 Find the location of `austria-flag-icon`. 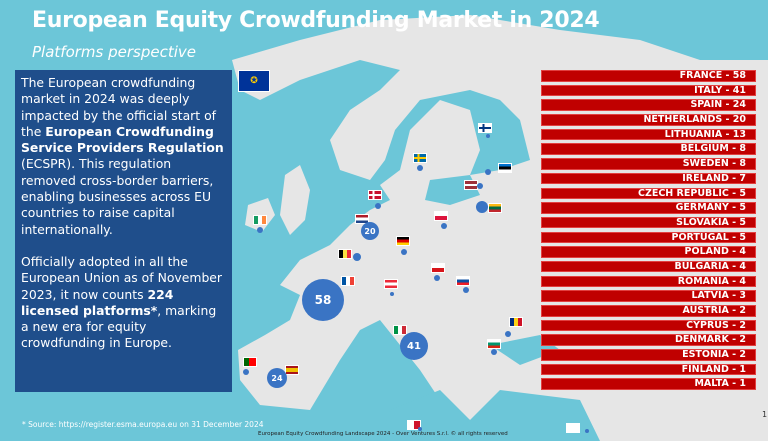

austria-flag-icon is located at coordinates (391, 284).